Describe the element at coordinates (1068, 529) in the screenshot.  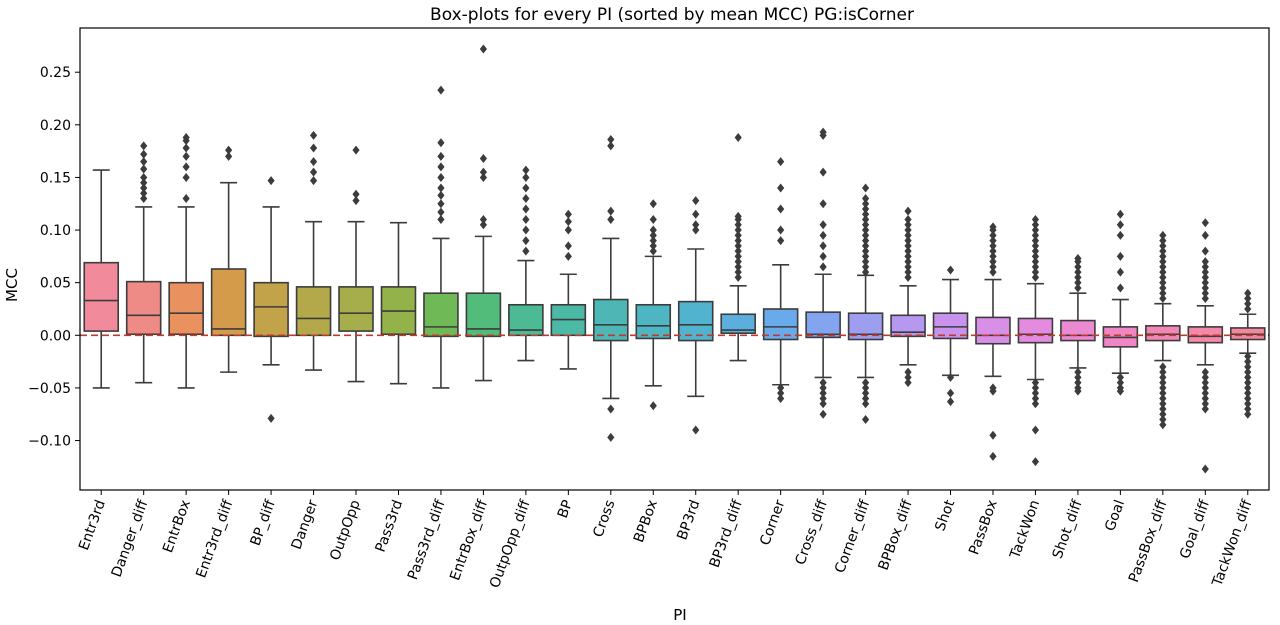
I see `x-tick-label: Shot_diff` at that location.